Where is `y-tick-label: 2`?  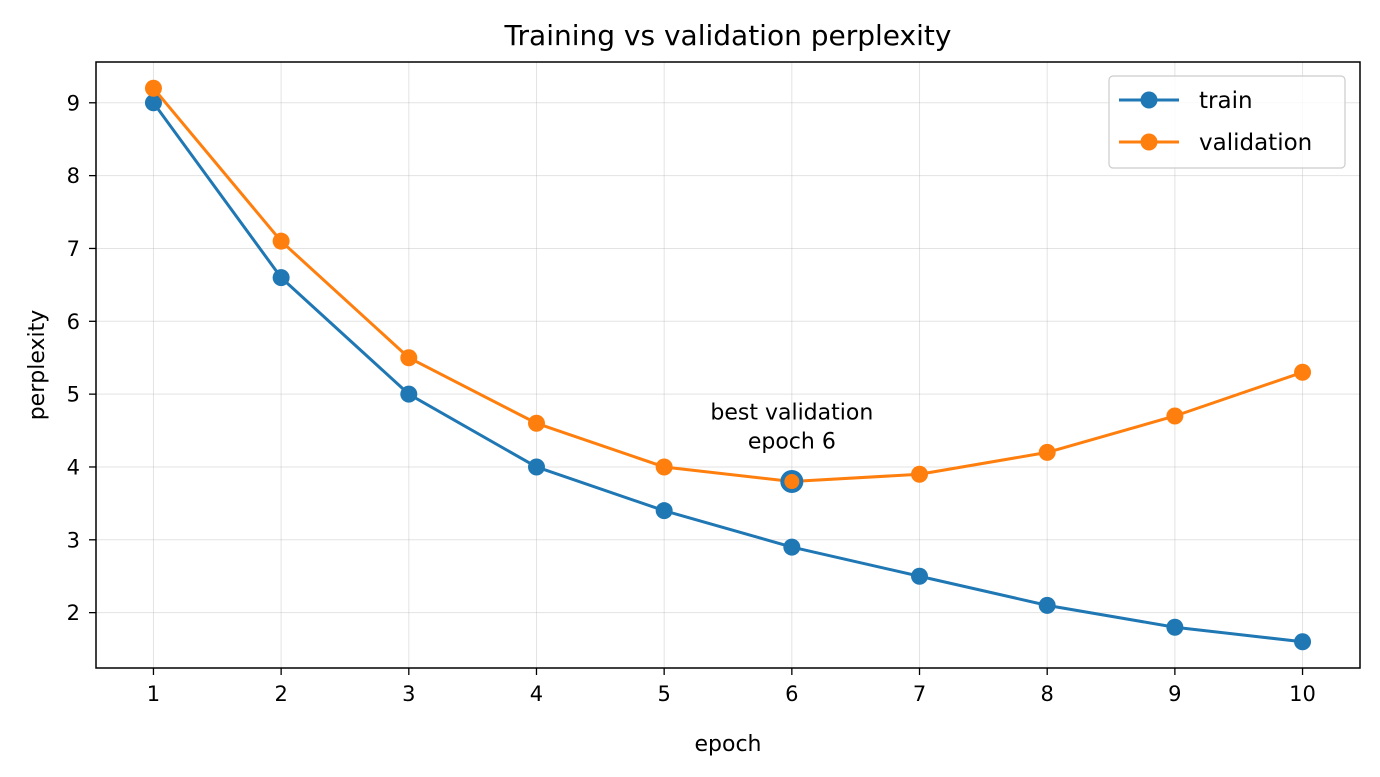 y-tick-label: 2 is located at coordinates (73, 613).